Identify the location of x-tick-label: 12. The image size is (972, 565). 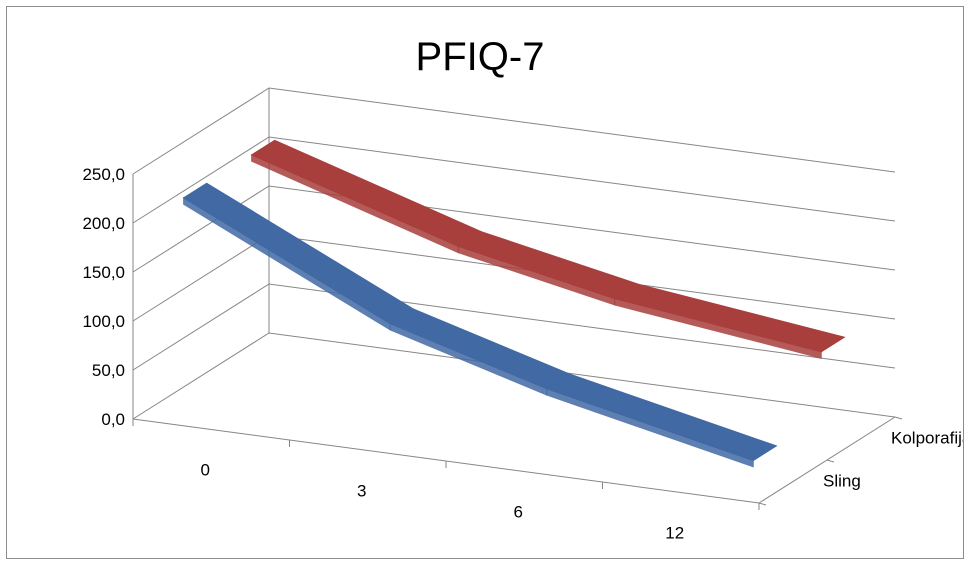
(674, 533).